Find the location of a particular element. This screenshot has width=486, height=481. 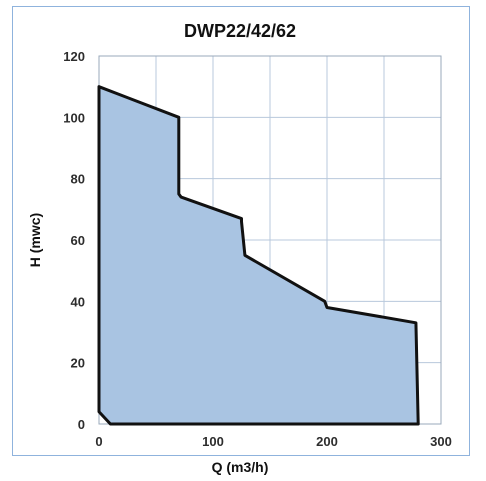

chart-title: DWP22/42/62 is located at coordinates (240, 31).